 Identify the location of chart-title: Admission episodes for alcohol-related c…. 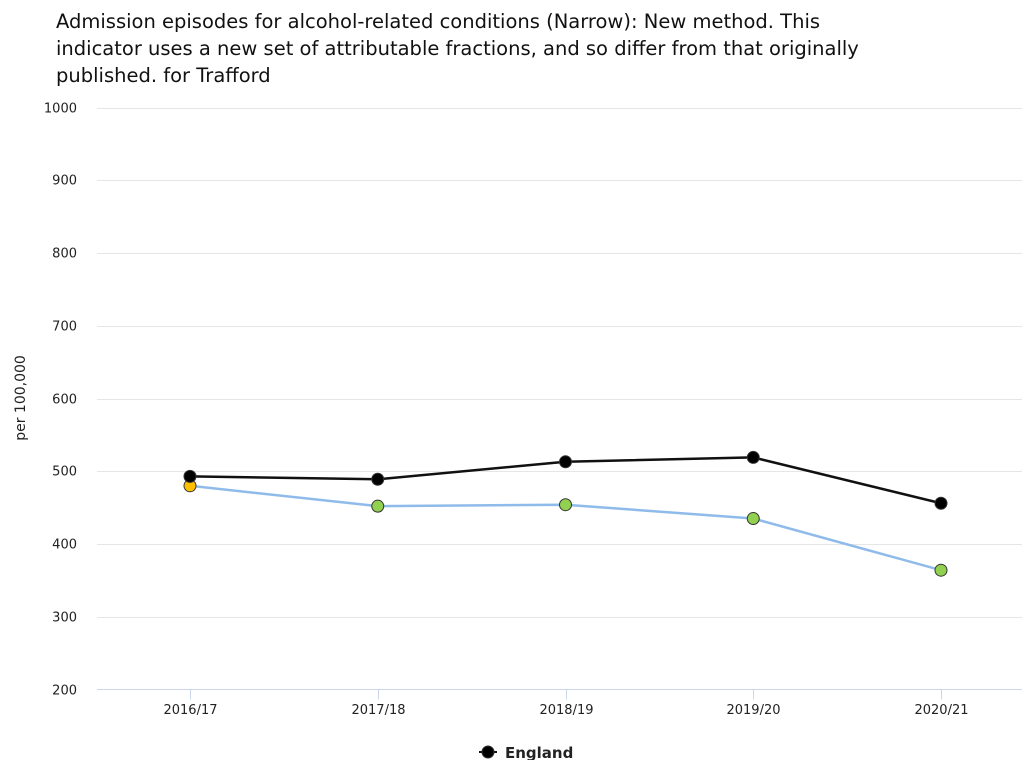
(526, 48).